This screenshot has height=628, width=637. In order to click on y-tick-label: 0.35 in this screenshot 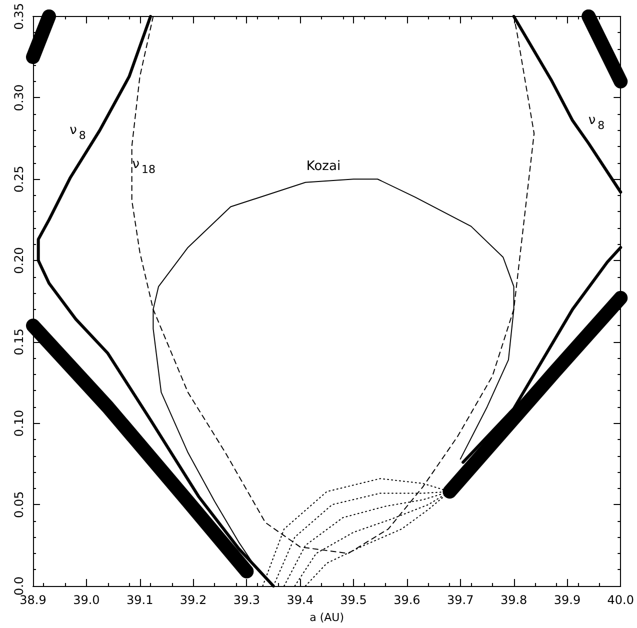, I will do `click(19, 16)`.